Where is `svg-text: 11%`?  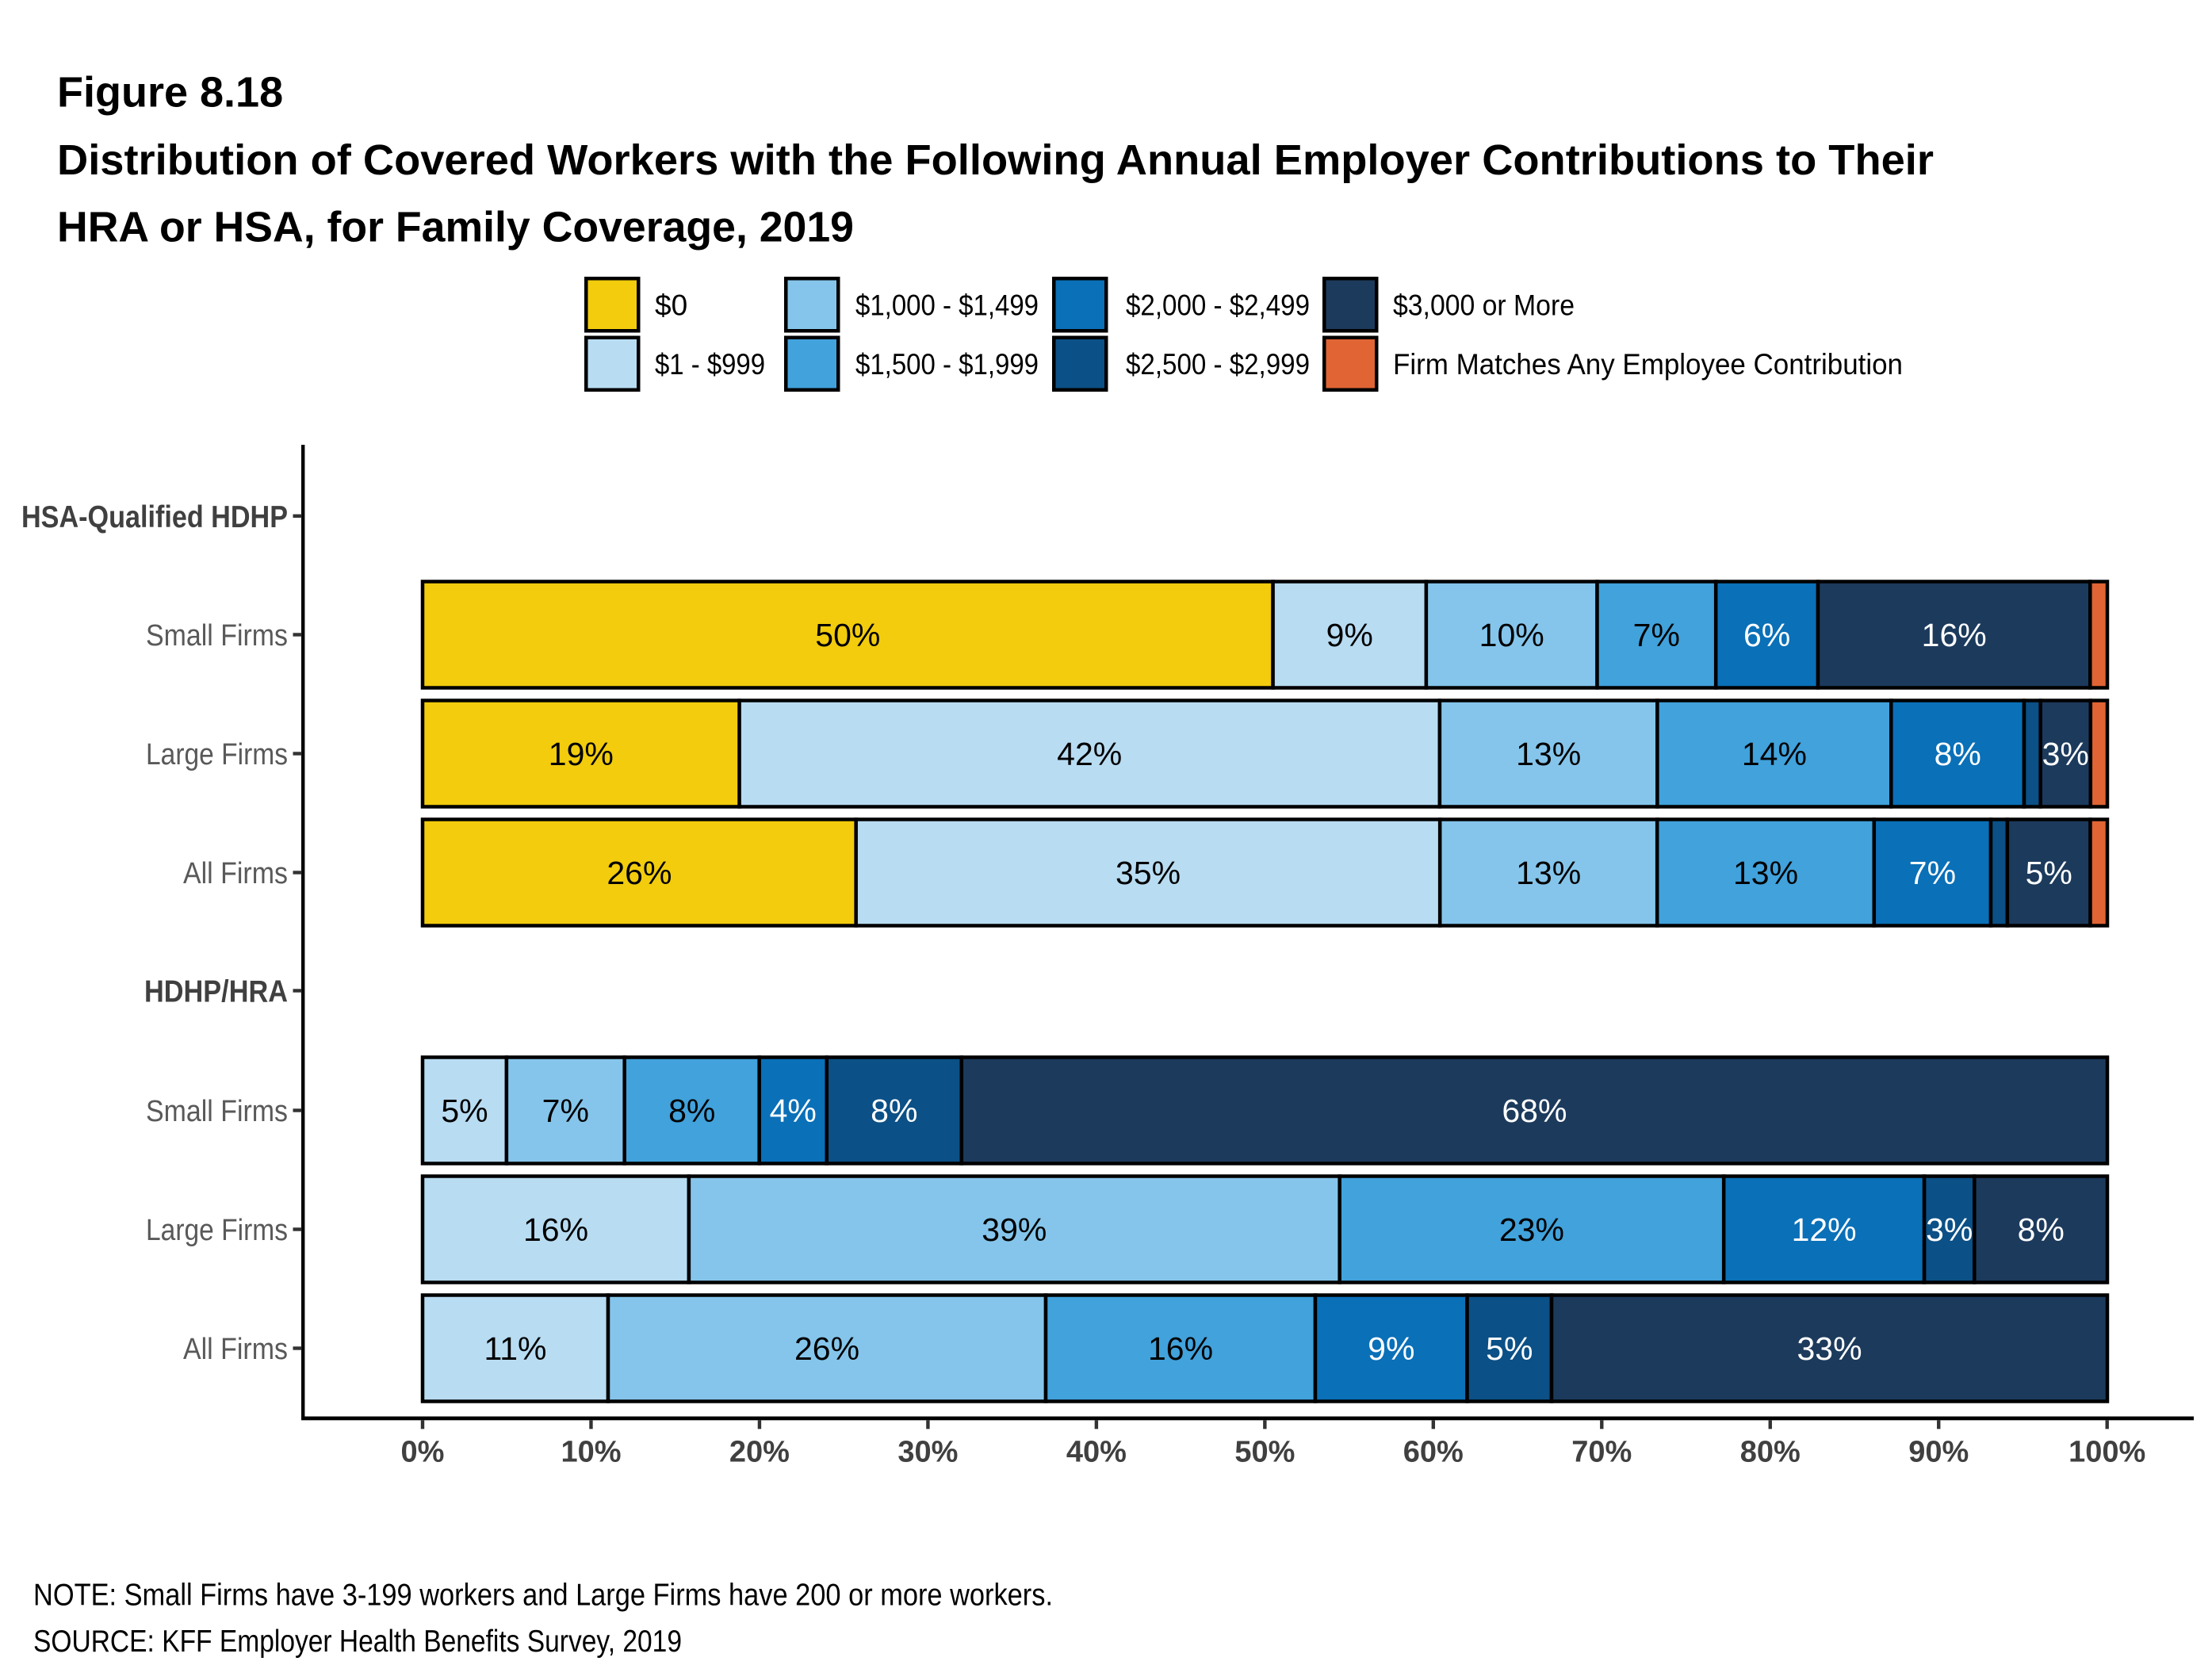 svg-text: 11% is located at coordinates (515, 1348).